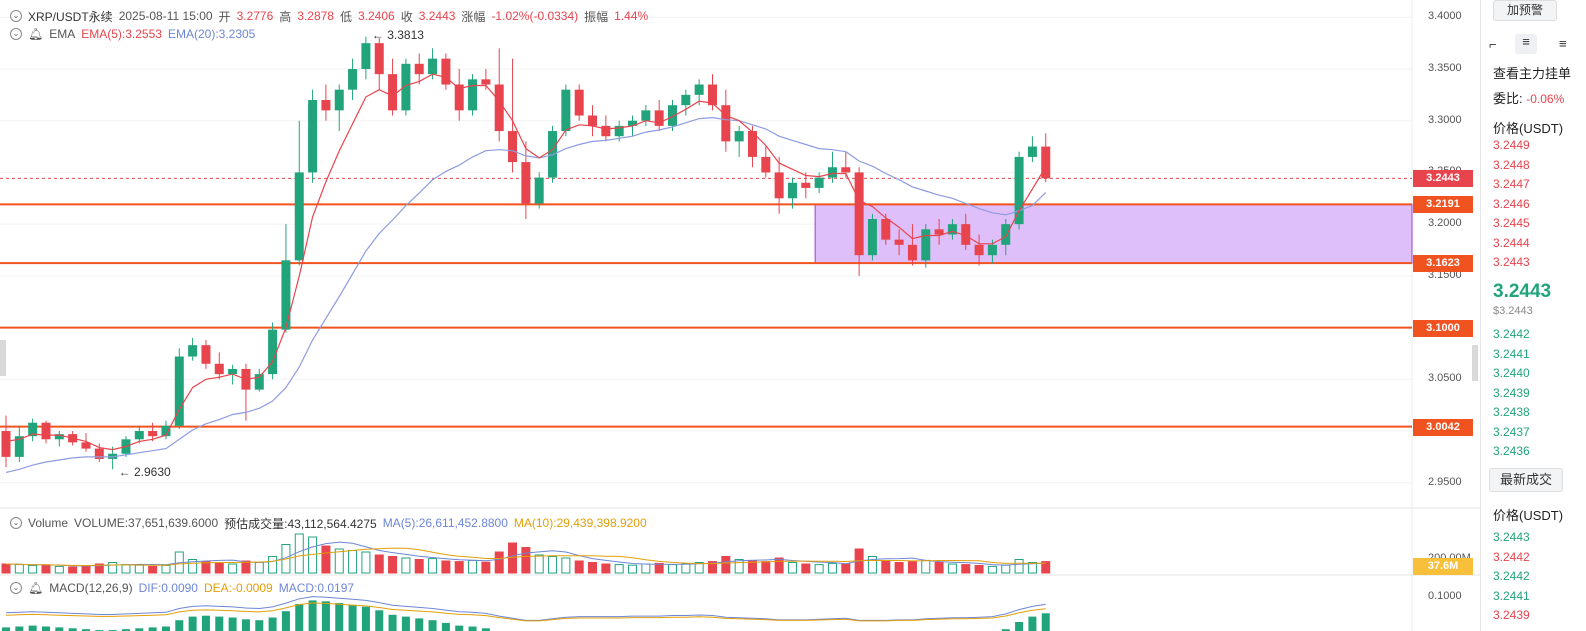 The image size is (1586, 631). What do you see at coordinates (1475, 363) in the screenshot?
I see `right-resize-handle` at bounding box center [1475, 363].